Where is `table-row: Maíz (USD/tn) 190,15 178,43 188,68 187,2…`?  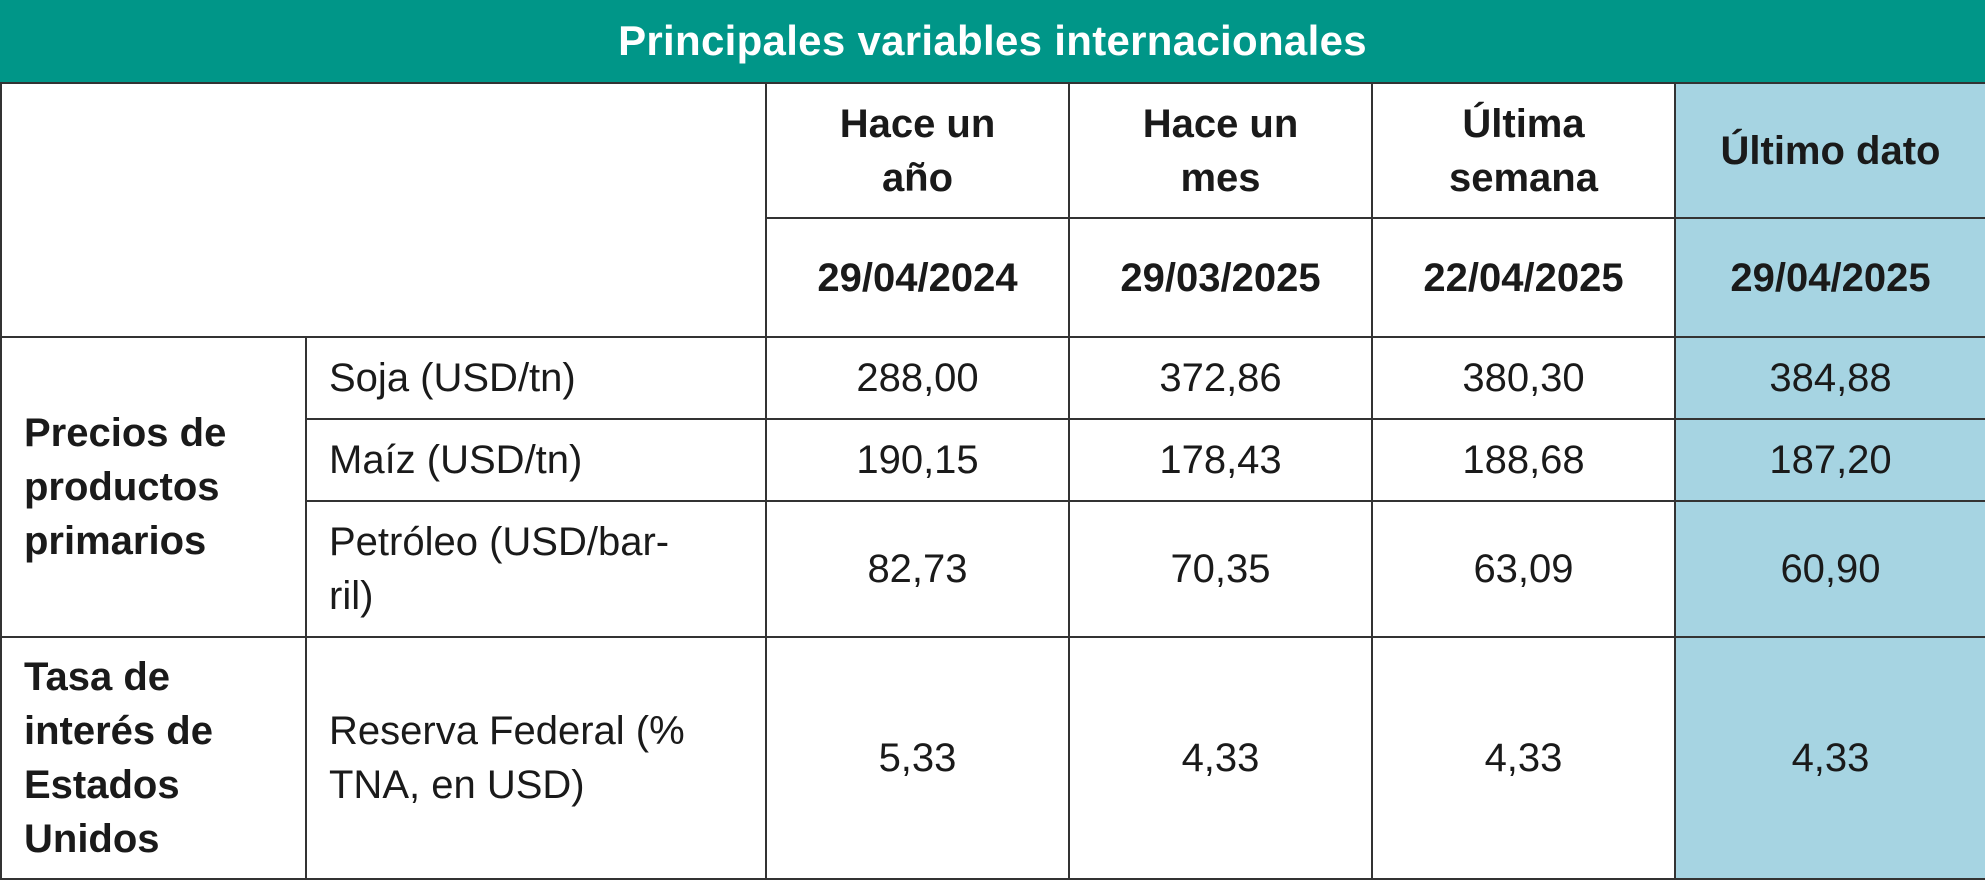 table-row: Maíz (USD/tn) 190,15 178,43 188,68 187,2… is located at coordinates (993, 460).